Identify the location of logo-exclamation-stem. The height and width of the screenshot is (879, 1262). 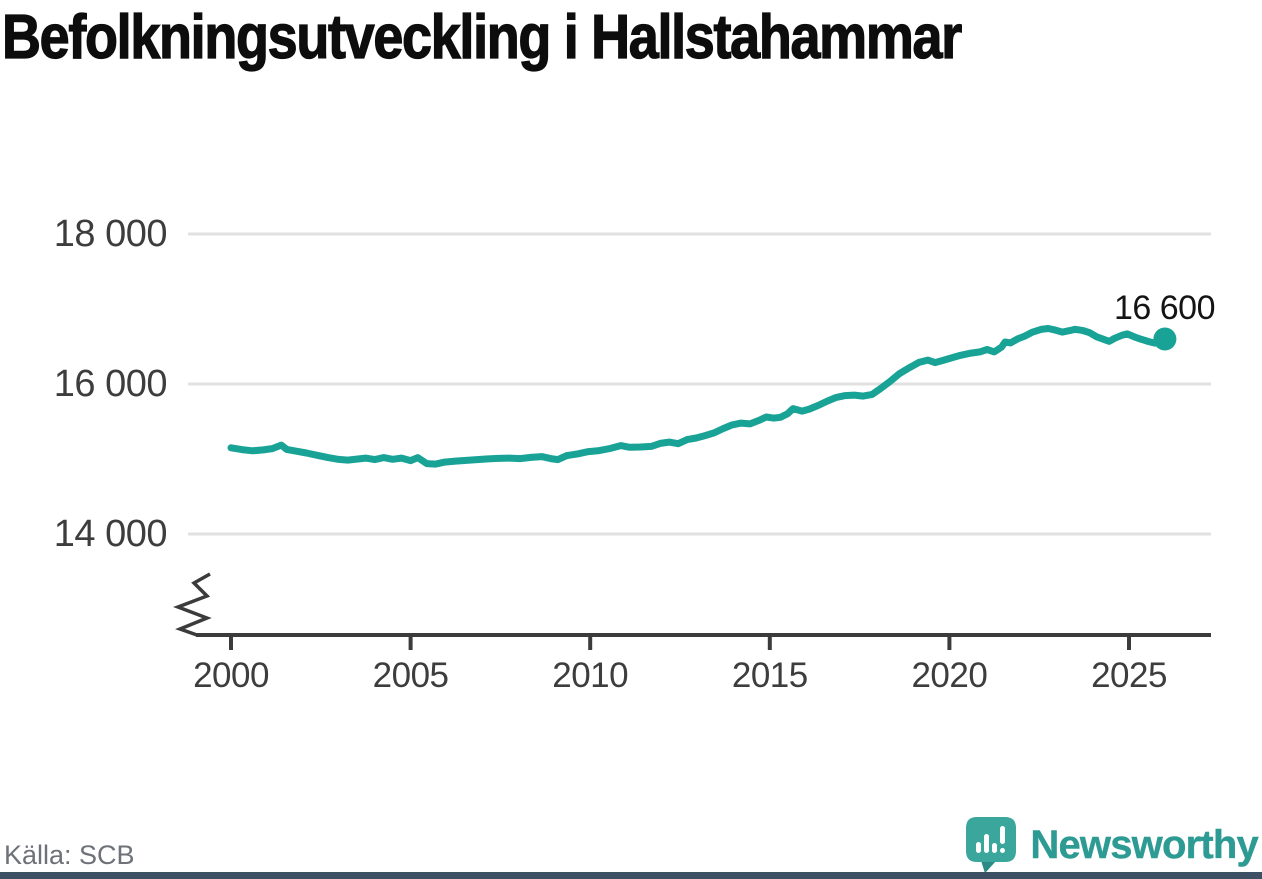
(1003, 835).